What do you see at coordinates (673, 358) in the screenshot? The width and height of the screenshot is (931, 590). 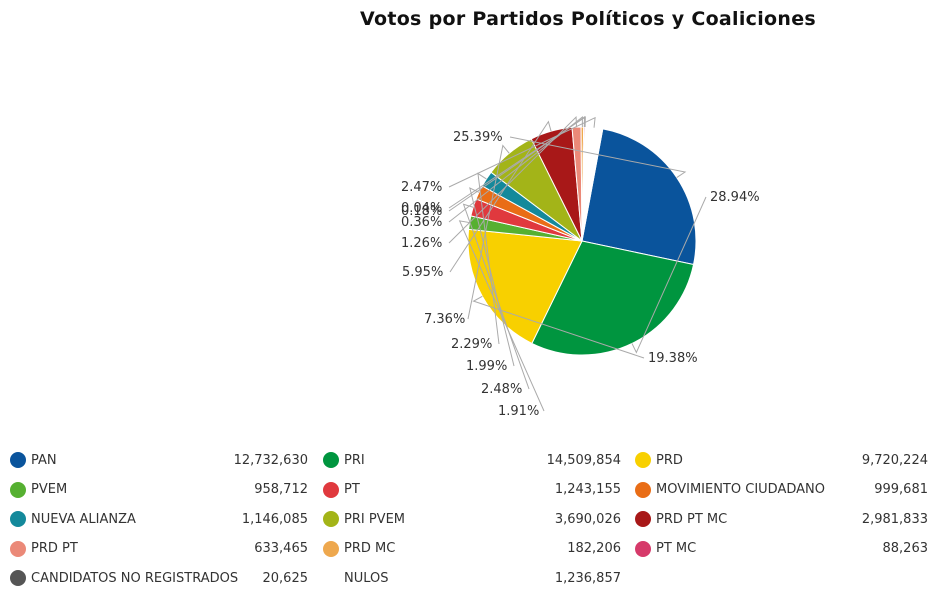 I see `slice-label-prd: 19.38%` at bounding box center [673, 358].